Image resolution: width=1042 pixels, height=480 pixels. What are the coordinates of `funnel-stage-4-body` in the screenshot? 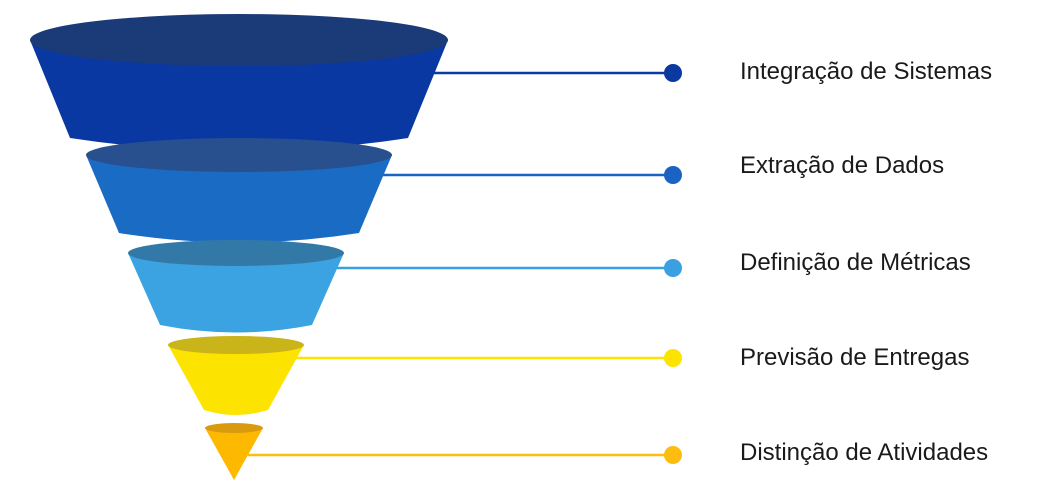 It's located at (234, 454).